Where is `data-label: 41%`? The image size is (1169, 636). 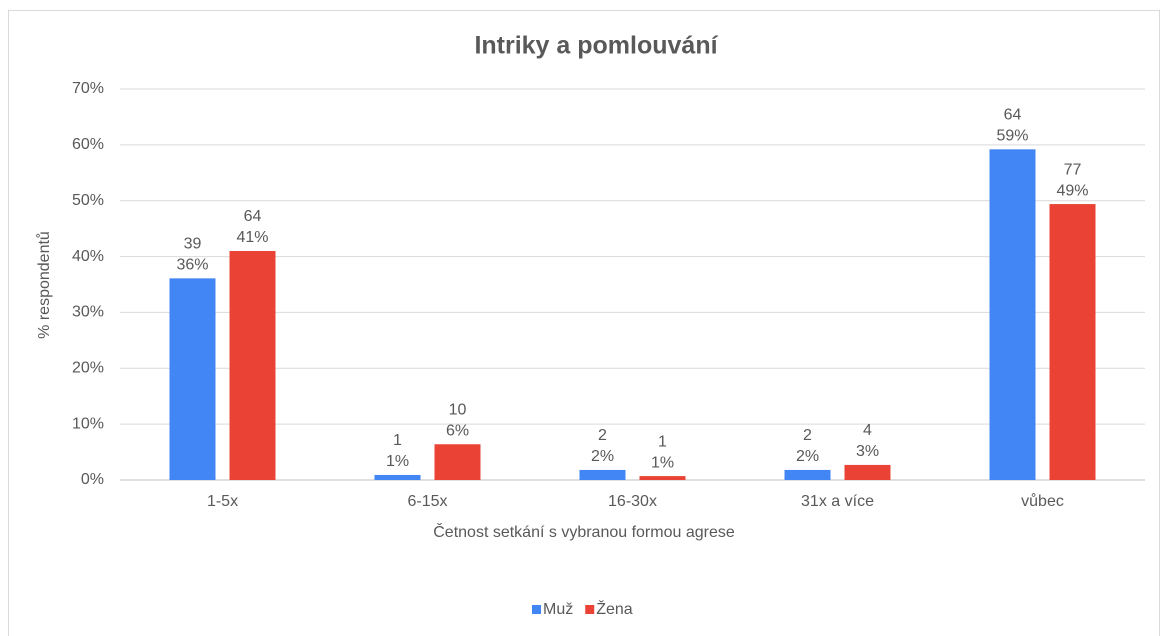
data-label: 41% is located at coordinates (252, 237).